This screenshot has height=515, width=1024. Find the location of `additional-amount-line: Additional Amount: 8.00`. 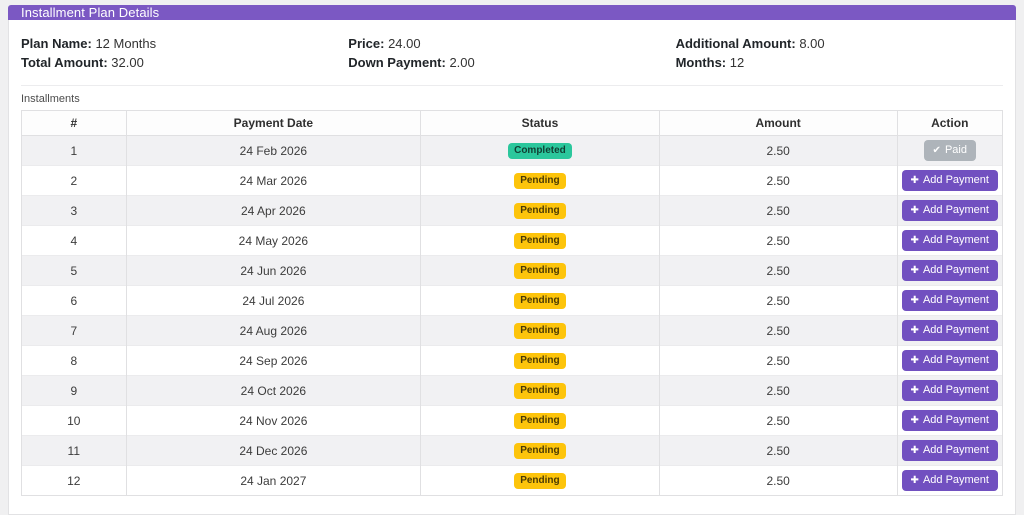

additional-amount-line: Additional Amount: 8.00 is located at coordinates (839, 43).